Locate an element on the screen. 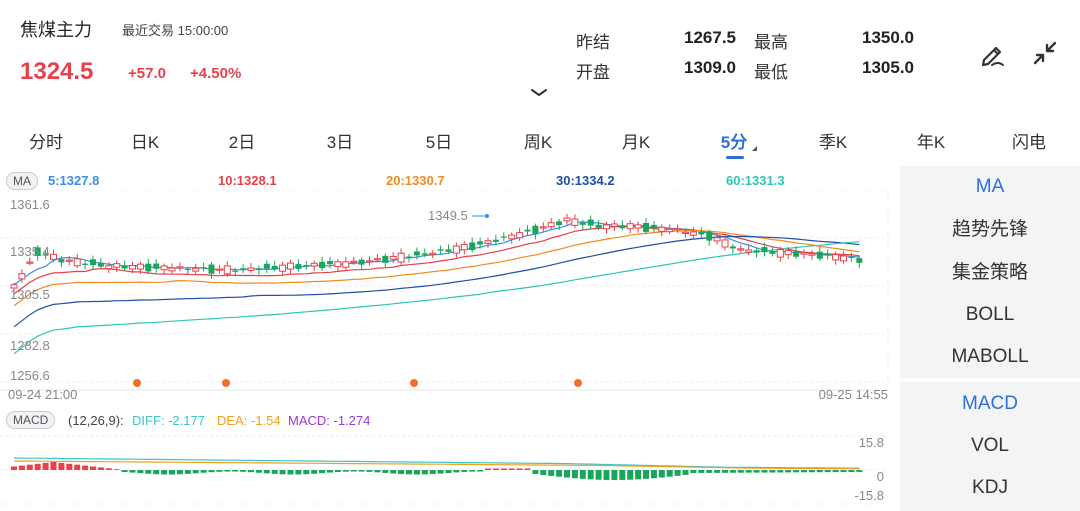 The width and height of the screenshot is (1080, 511). ma20-value: 20:1330.7 is located at coordinates (415, 180).